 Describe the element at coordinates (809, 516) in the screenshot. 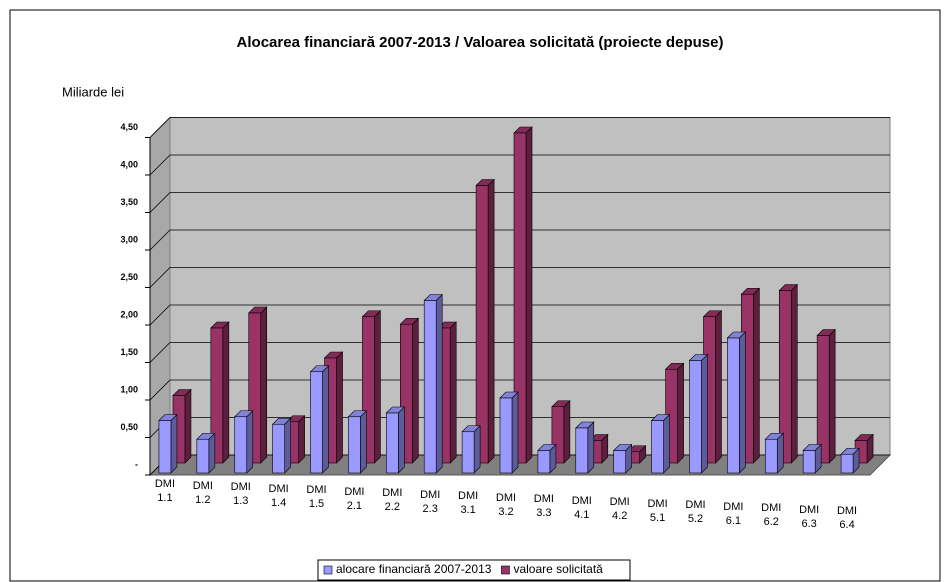

I see `x-tick-label: DMI 6.3` at that location.